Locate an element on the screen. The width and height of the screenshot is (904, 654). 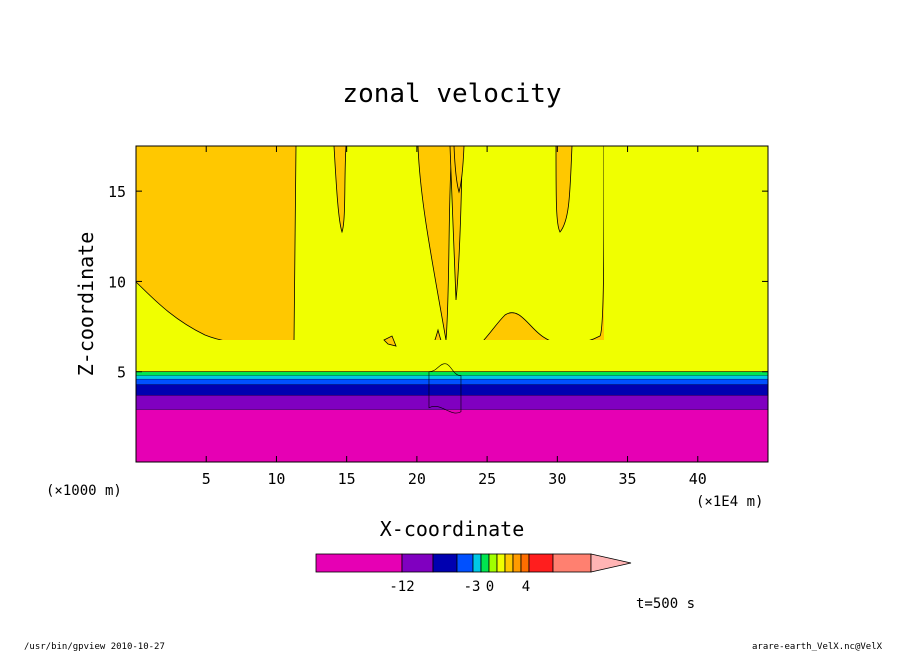
colorbar-tick-label: 0 is located at coordinates (490, 587).